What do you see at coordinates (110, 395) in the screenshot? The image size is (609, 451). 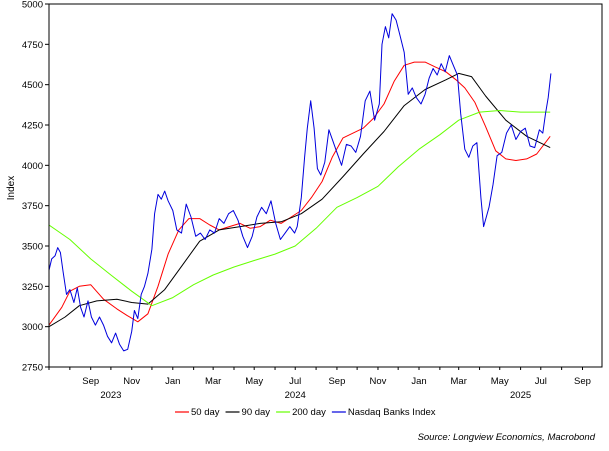 I see `x-year-label: 2023` at bounding box center [110, 395].